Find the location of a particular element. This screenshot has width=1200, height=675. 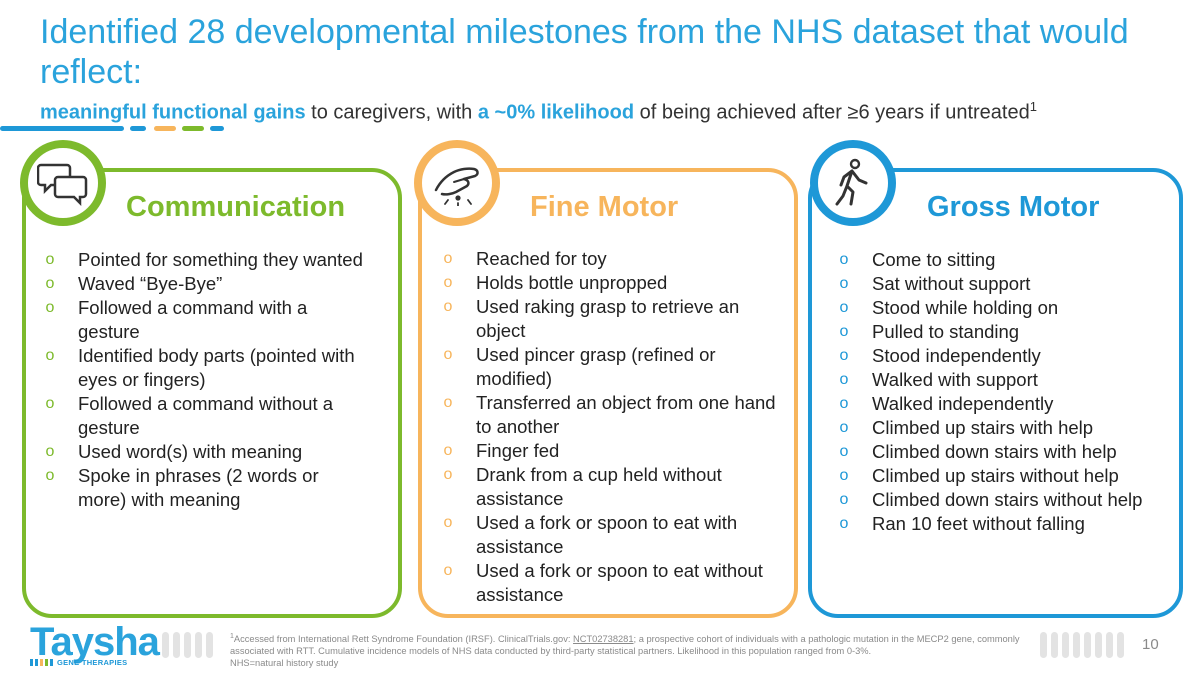

milestone-text: Walked with support is located at coordinates (955, 379).